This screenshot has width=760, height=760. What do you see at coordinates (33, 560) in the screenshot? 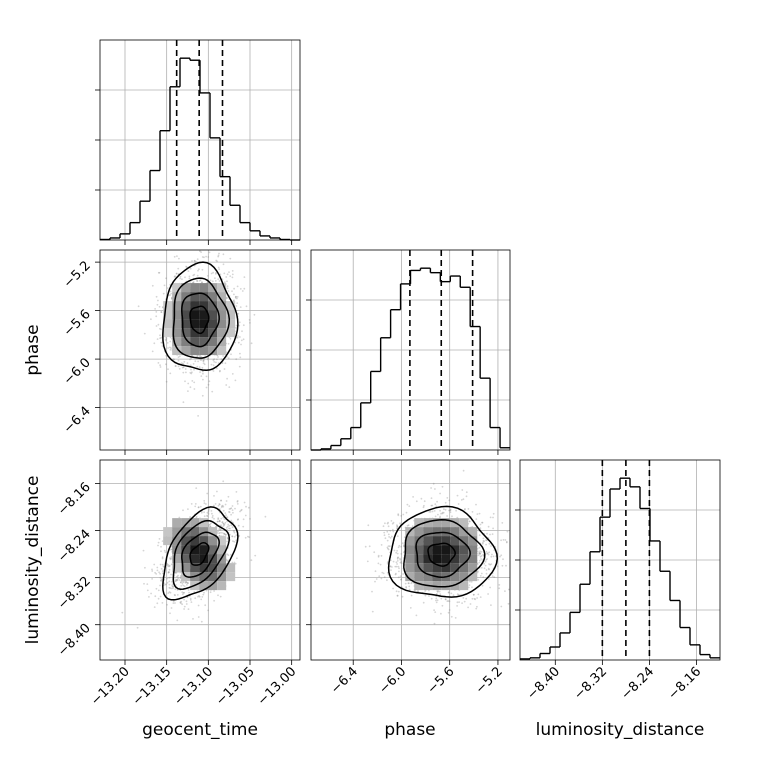
I see `y-axis-label-luminosity_distance: luminosity_distance` at bounding box center [33, 560].